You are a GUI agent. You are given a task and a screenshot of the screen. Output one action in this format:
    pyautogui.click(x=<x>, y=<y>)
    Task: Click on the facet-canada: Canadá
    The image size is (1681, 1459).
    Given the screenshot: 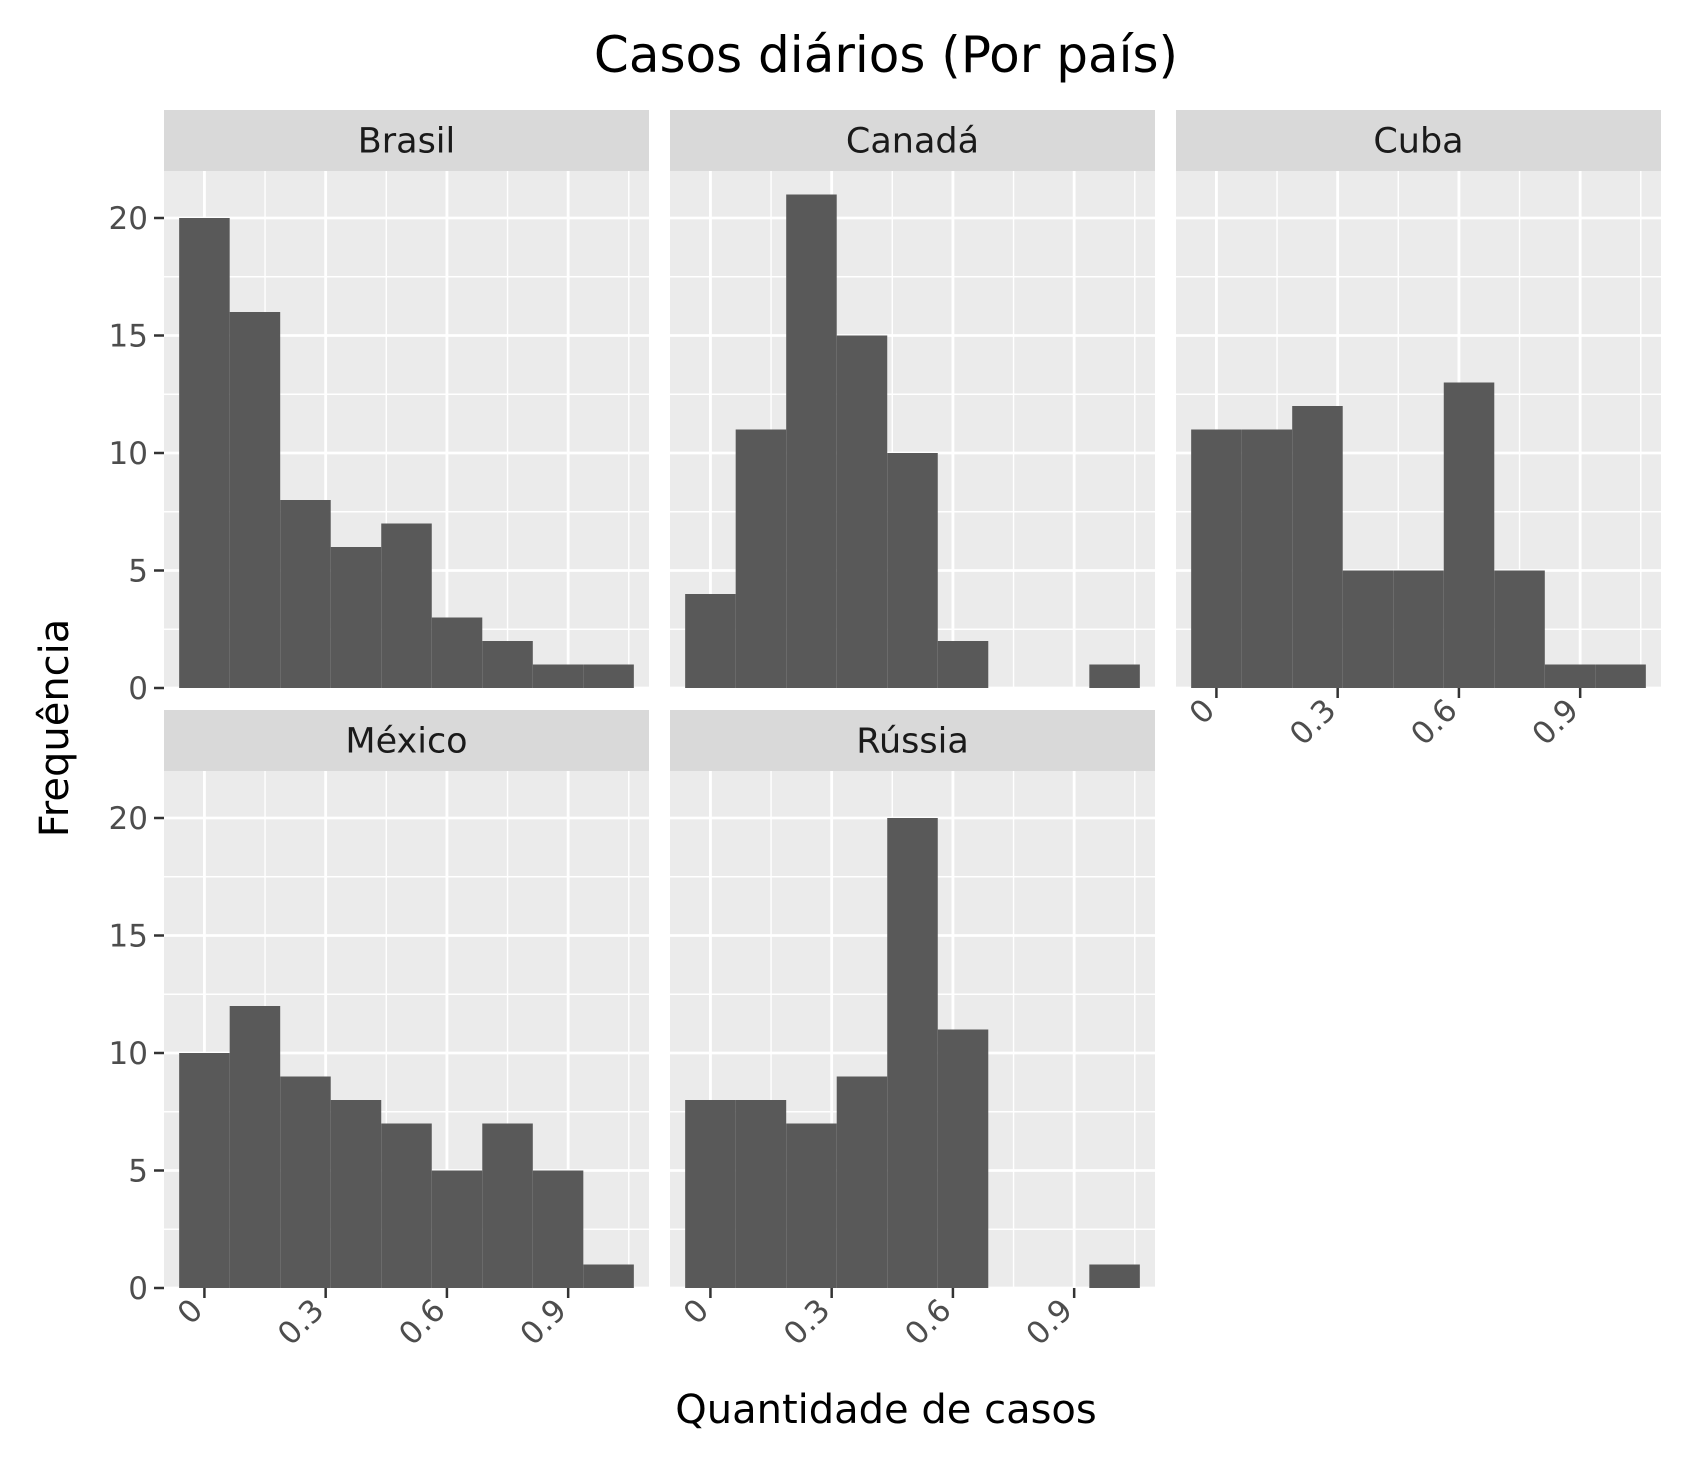 What is the action you would take?
    pyautogui.click(x=912, y=400)
    